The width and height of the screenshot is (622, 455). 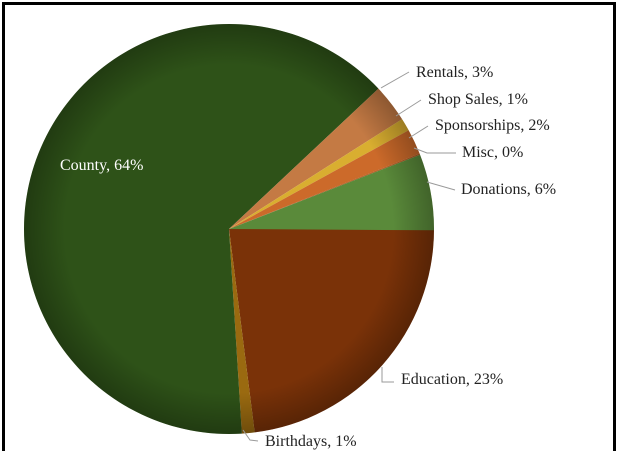 What do you see at coordinates (454, 72) in the screenshot?
I see `label-rentals: Rentals, 3%` at bounding box center [454, 72].